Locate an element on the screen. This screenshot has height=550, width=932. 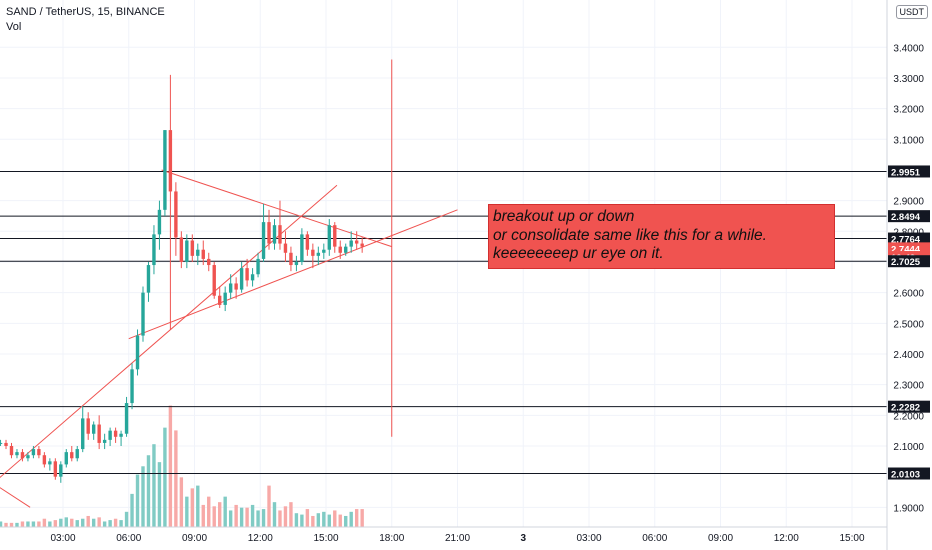
annotation-line-1: breakout up or down is located at coordinates (564, 216).